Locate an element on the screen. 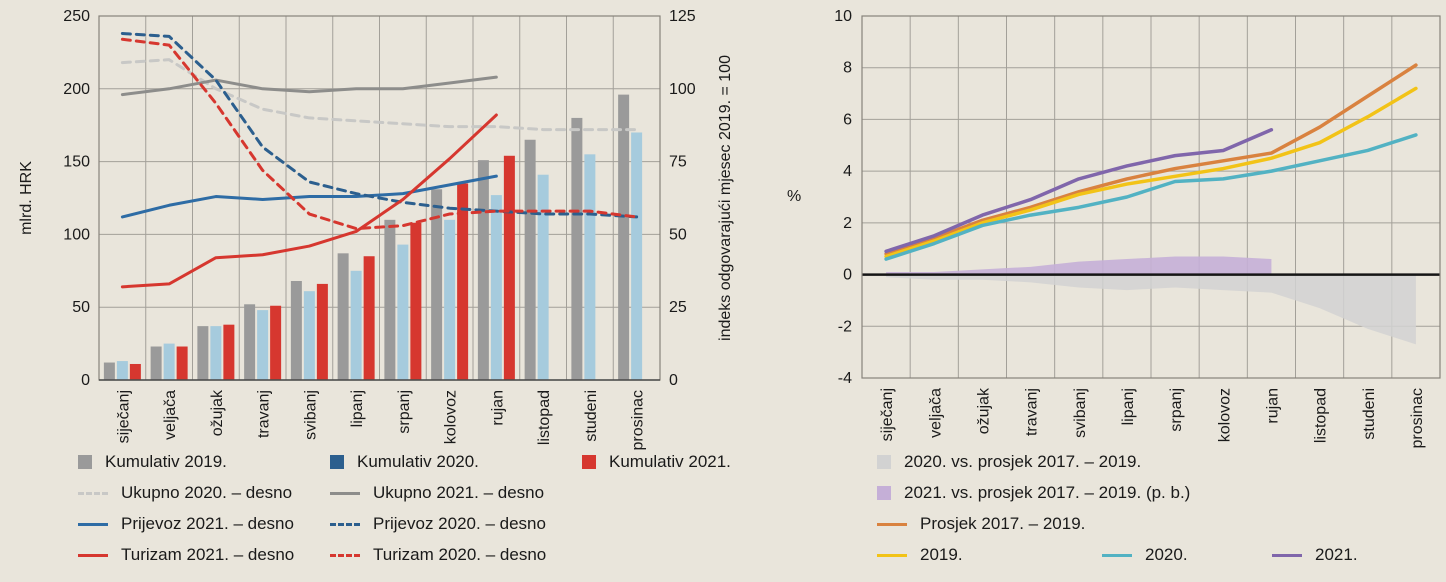  legend-item-prosjek-2017-2019: Prosjek 2017. – 2019. is located at coordinates (981, 524).